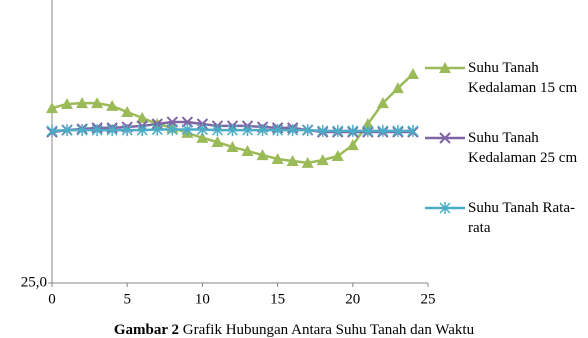 This screenshot has height=338, width=588. I want to click on x-tick-label: 25, so click(428, 299).